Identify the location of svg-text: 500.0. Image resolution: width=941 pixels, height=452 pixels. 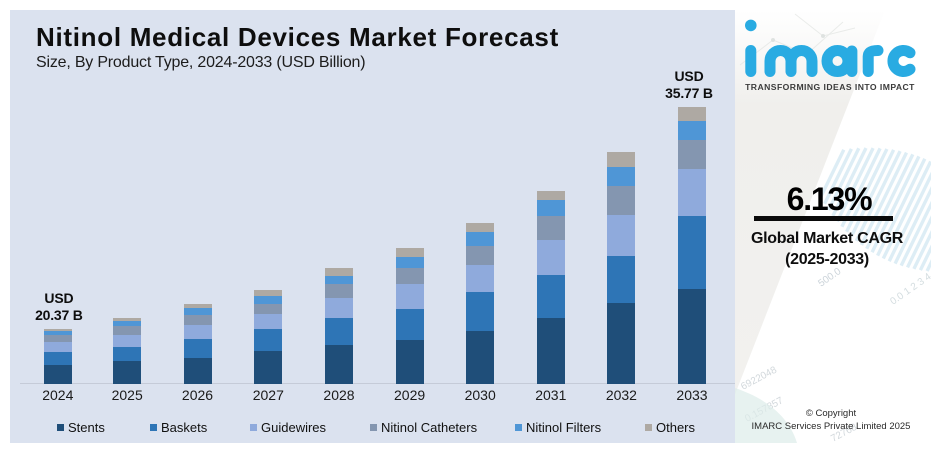
(829, 278).